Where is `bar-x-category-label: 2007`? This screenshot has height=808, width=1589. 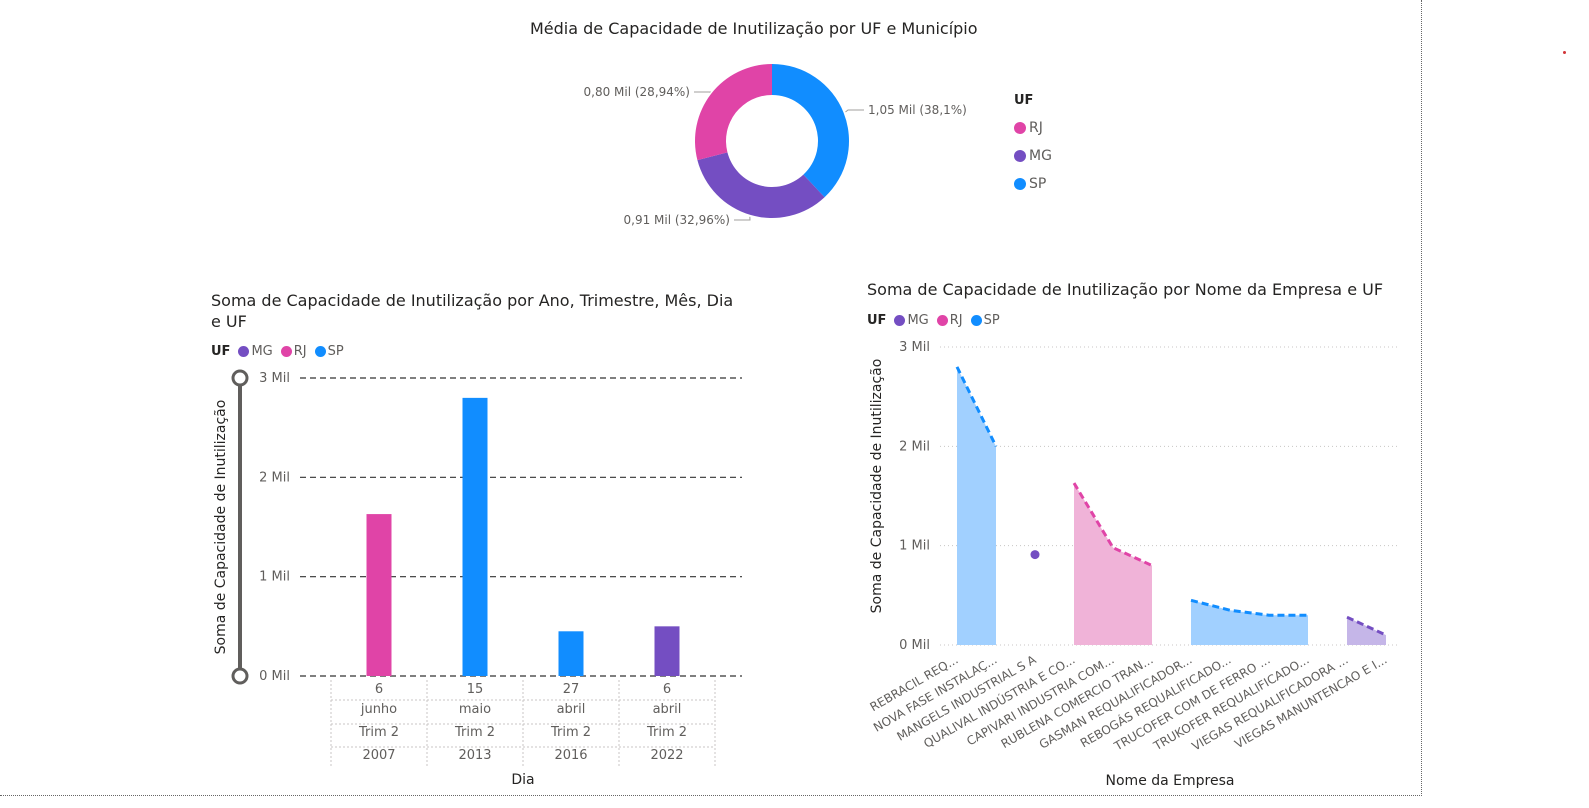 bar-x-category-label: 2007 is located at coordinates (378, 755).